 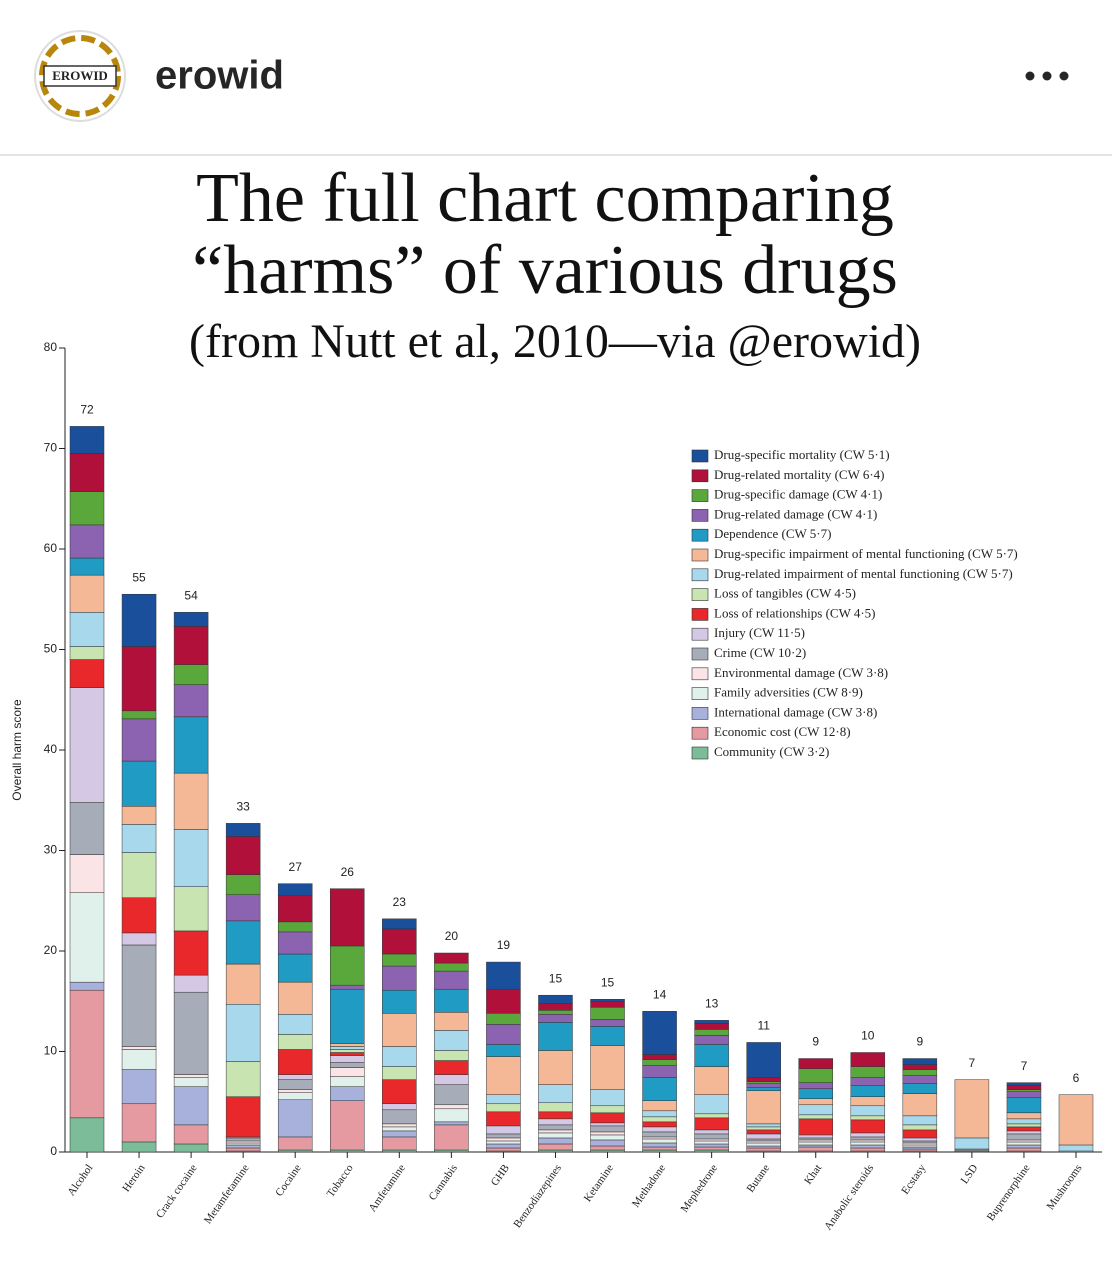 What do you see at coordinates (849, 1197) in the screenshot?
I see `x-tick-label: Anabolic steroids` at bounding box center [849, 1197].